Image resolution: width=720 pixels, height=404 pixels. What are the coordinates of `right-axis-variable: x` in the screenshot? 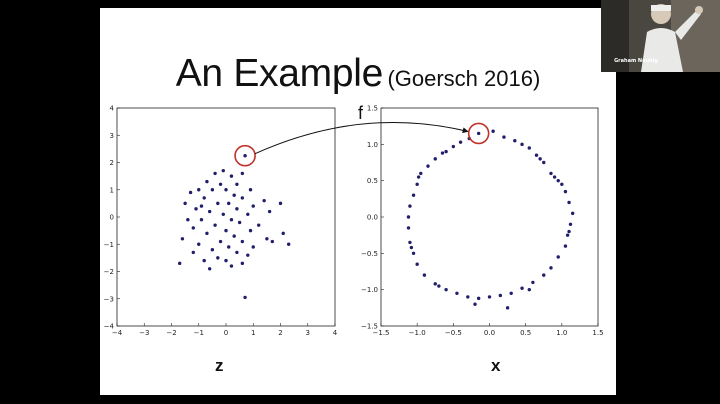 It's located at (496, 365).